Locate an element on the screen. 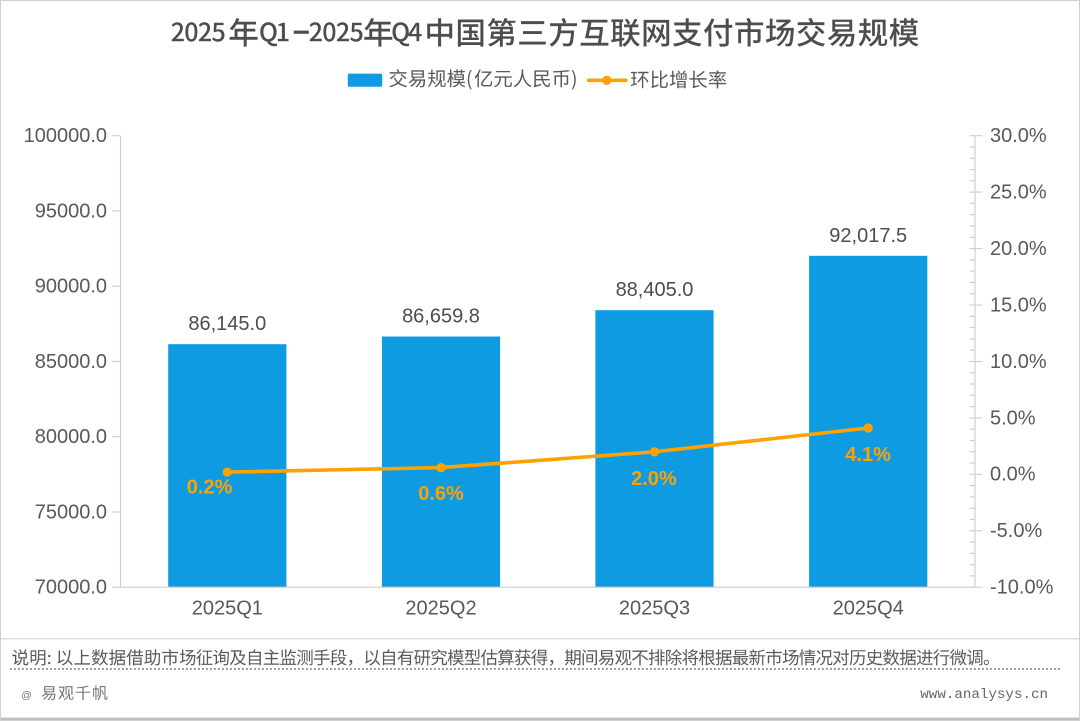  svg-text: www.analysys.cn is located at coordinates (984, 695).